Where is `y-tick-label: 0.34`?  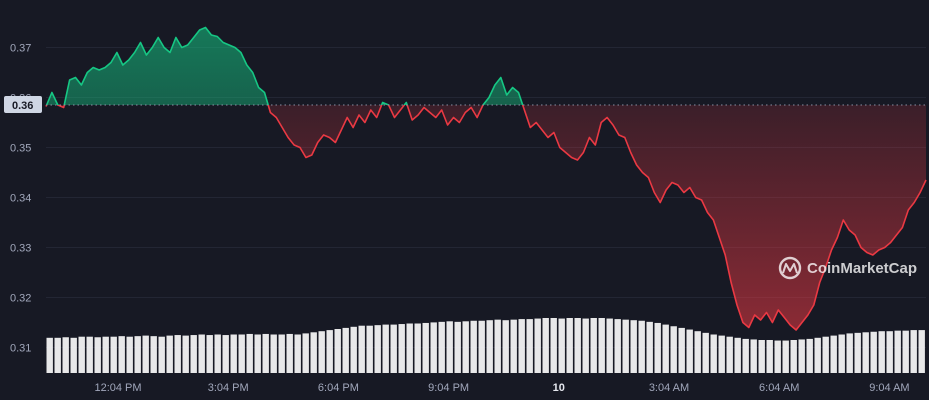 y-tick-label: 0.34 is located at coordinates (20, 199).